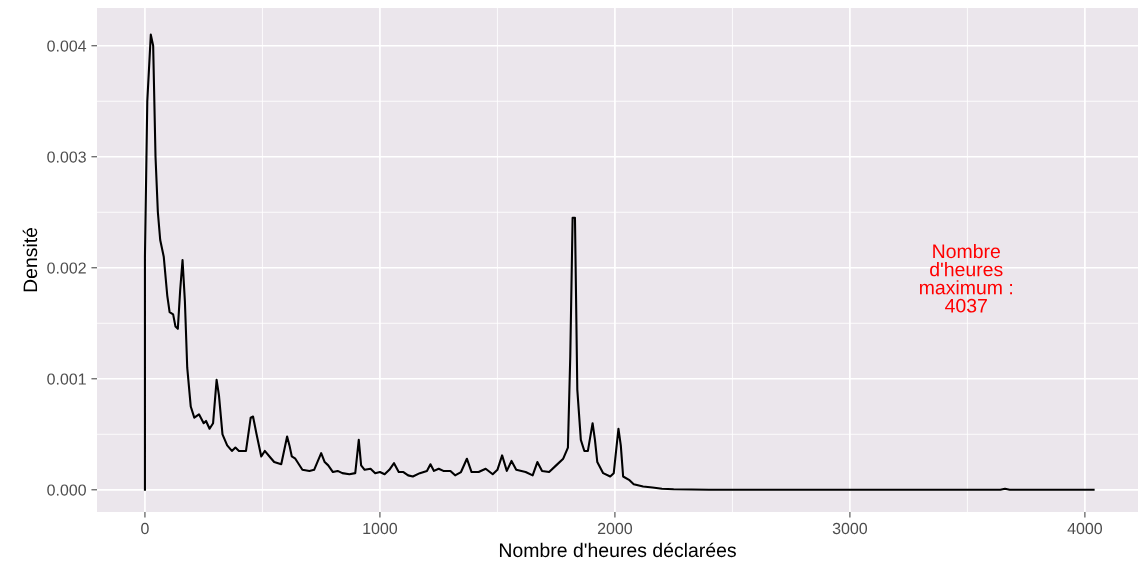 The height and width of the screenshot is (572, 1140). I want to click on x-tick-label: 0, so click(145, 528).